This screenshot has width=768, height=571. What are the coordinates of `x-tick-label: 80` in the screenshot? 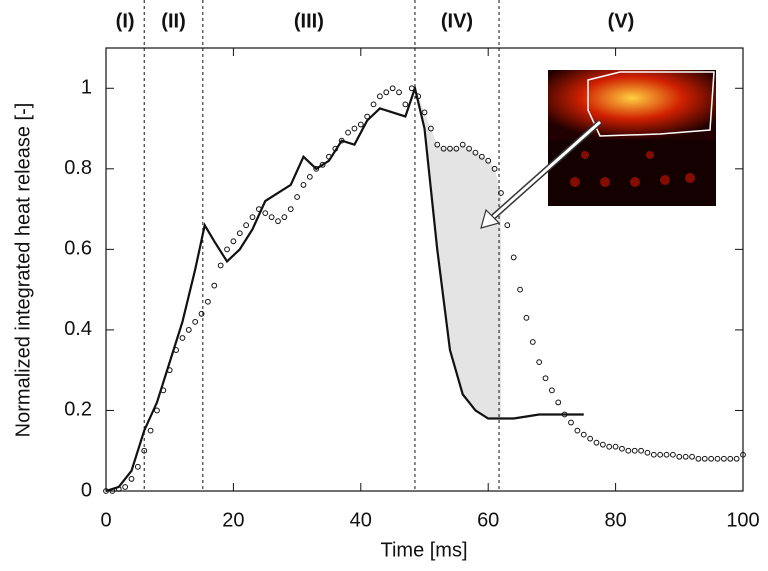 It's located at (615, 520).